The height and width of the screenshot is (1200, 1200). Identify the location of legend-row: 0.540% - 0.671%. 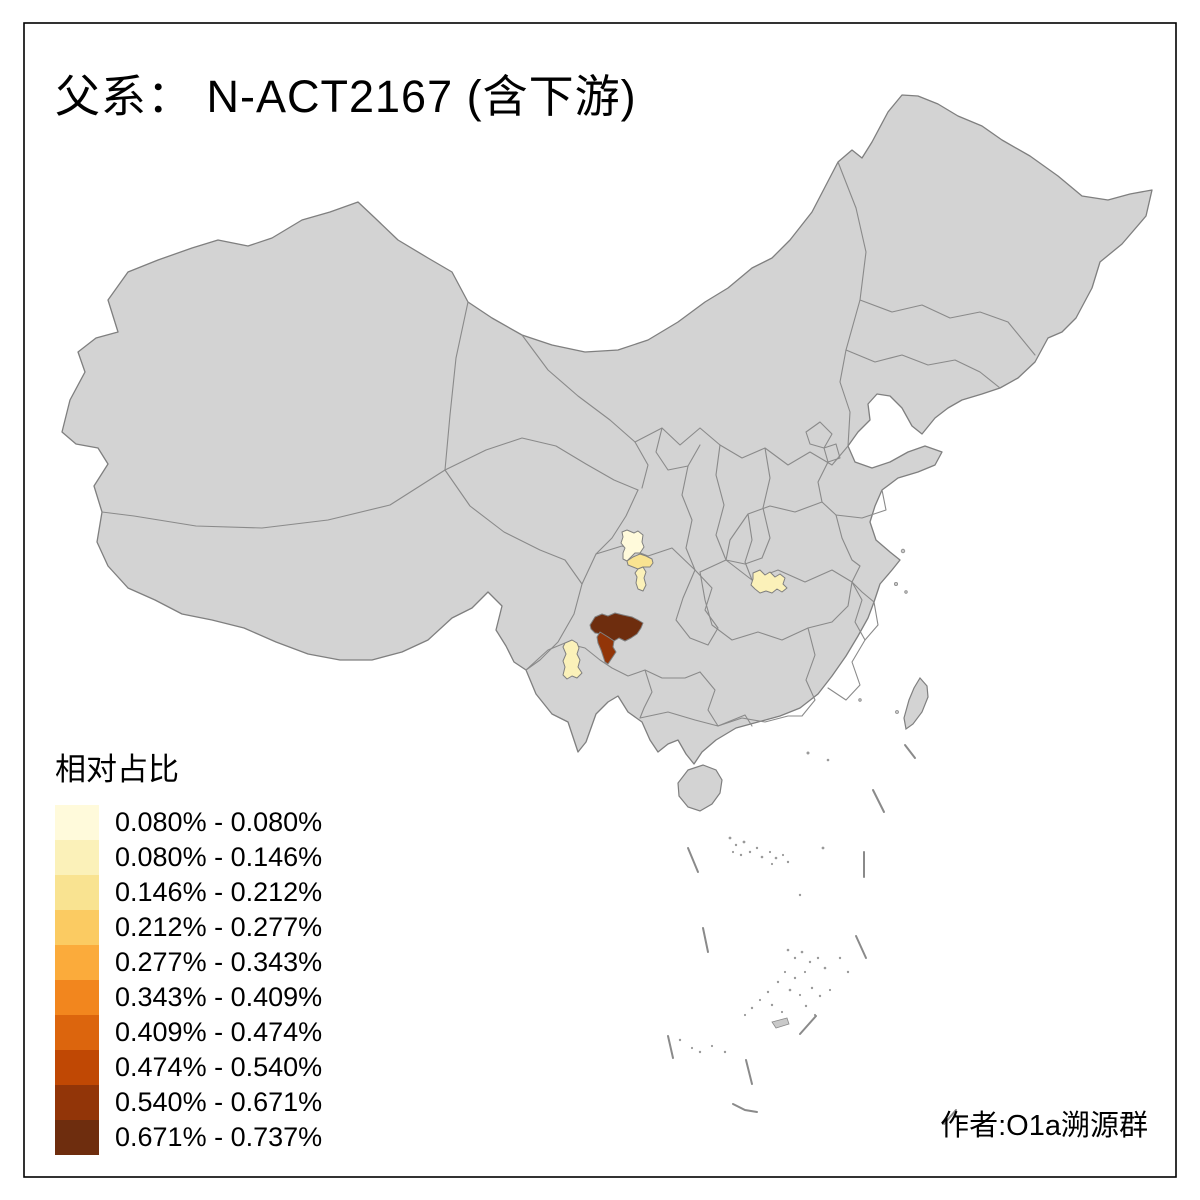
(188, 1102).